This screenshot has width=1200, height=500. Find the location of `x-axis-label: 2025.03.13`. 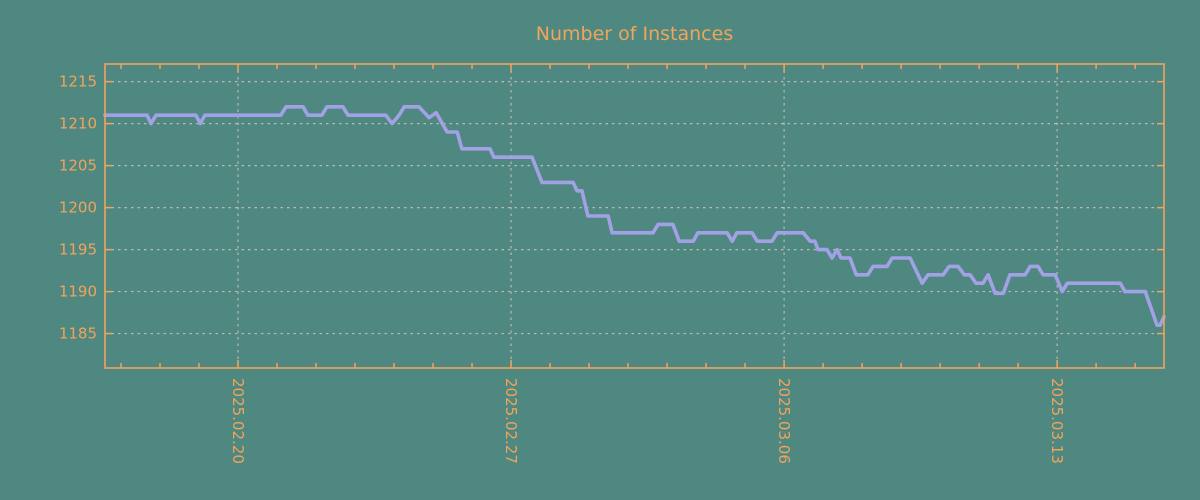

x-axis-label: 2025.03.13 is located at coordinates (1057, 421).